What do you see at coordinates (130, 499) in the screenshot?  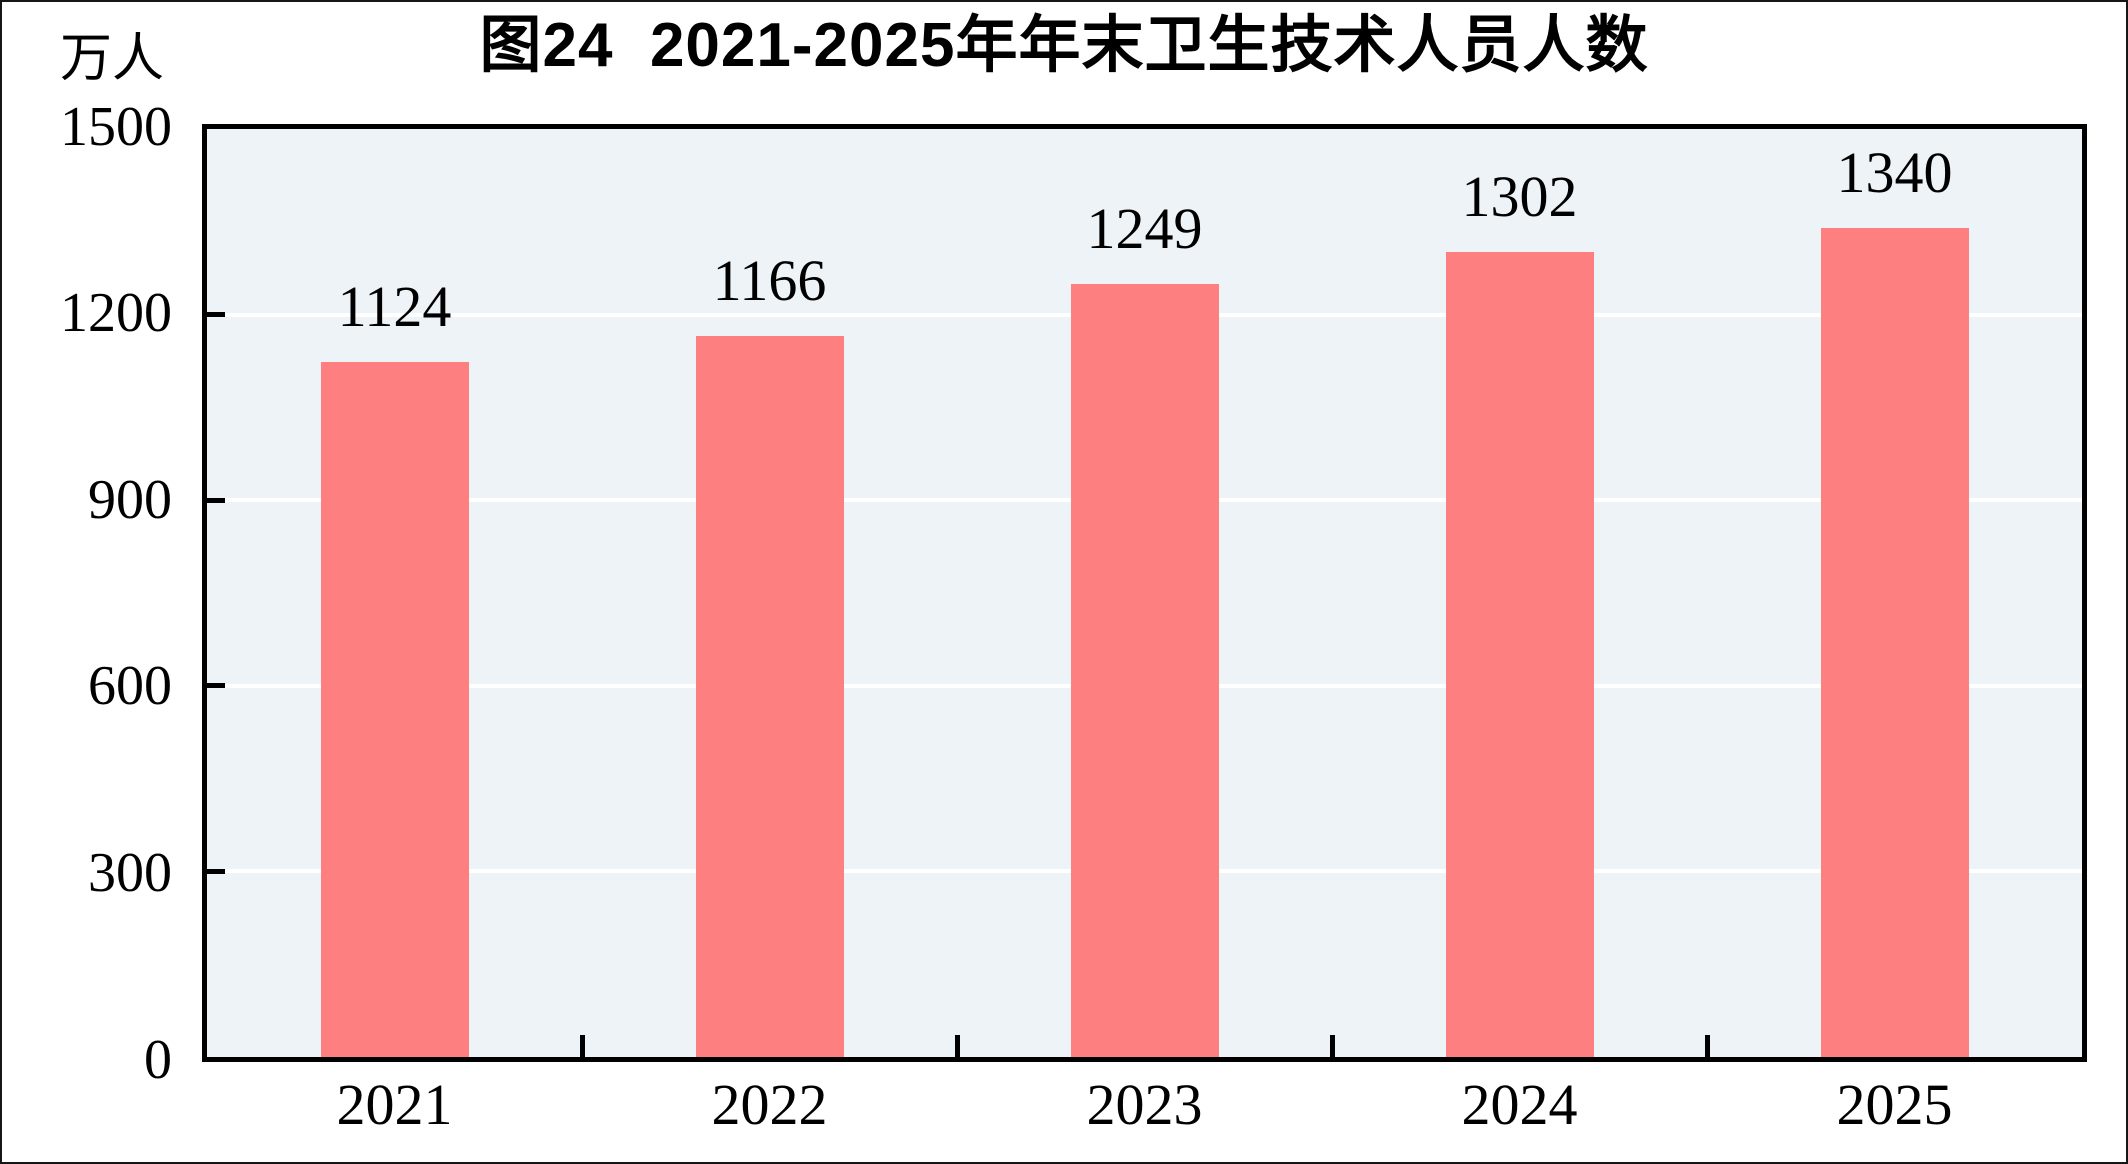 I see `y-axis-tick-label-900: 900` at bounding box center [130, 499].